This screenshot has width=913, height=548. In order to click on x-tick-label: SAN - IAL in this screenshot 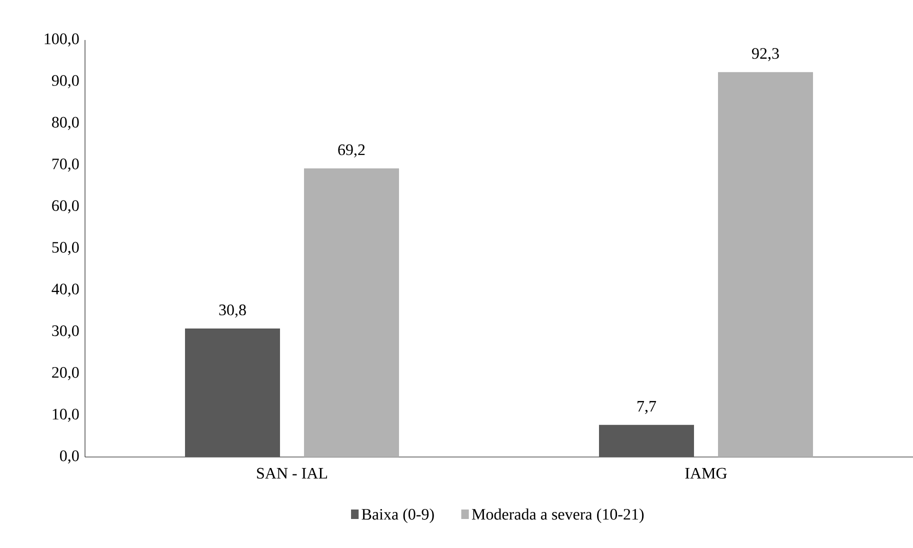, I will do `click(292, 473)`.